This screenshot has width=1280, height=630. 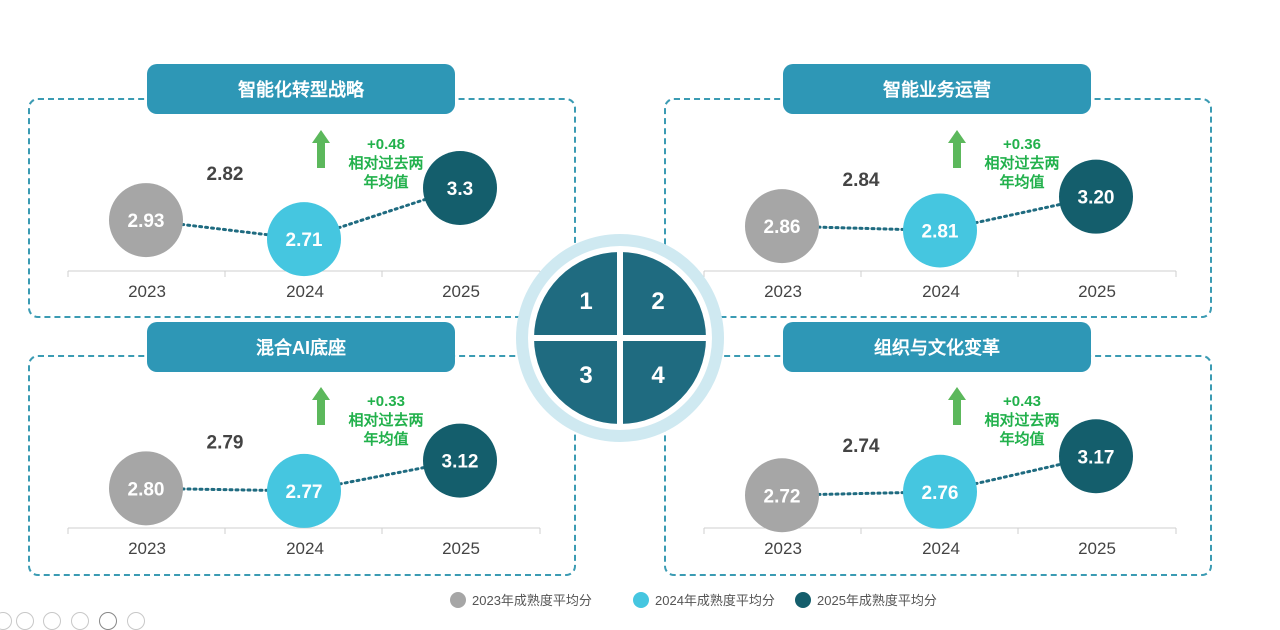 I want to click on data-label-2023: 2.93, so click(x=146, y=221).